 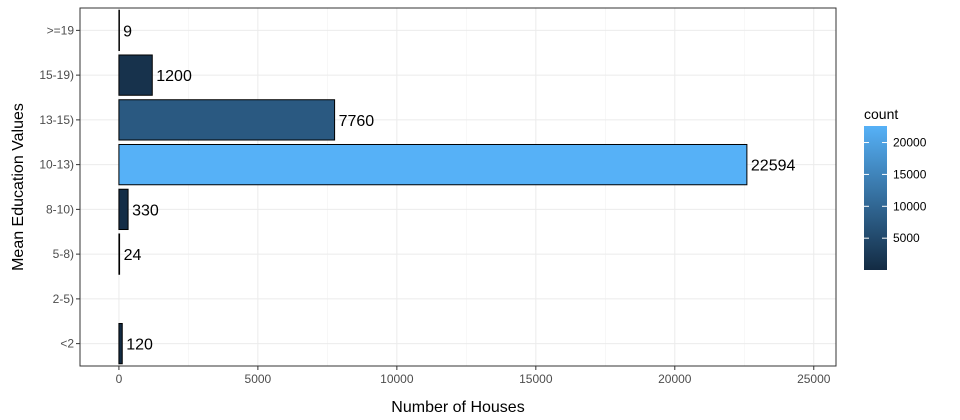 What do you see at coordinates (536, 379) in the screenshot?
I see `x-tick-label: 15000` at bounding box center [536, 379].